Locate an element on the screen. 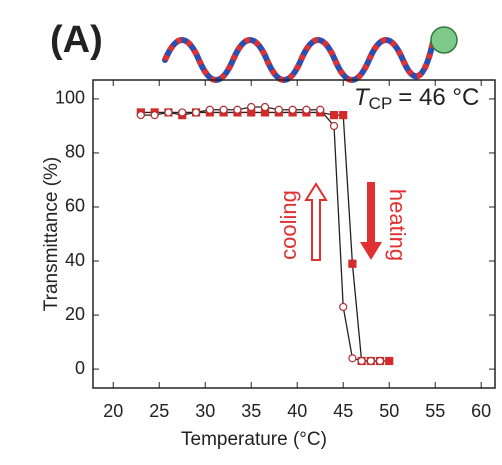  cooling-arrow is located at coordinates (316, 221).